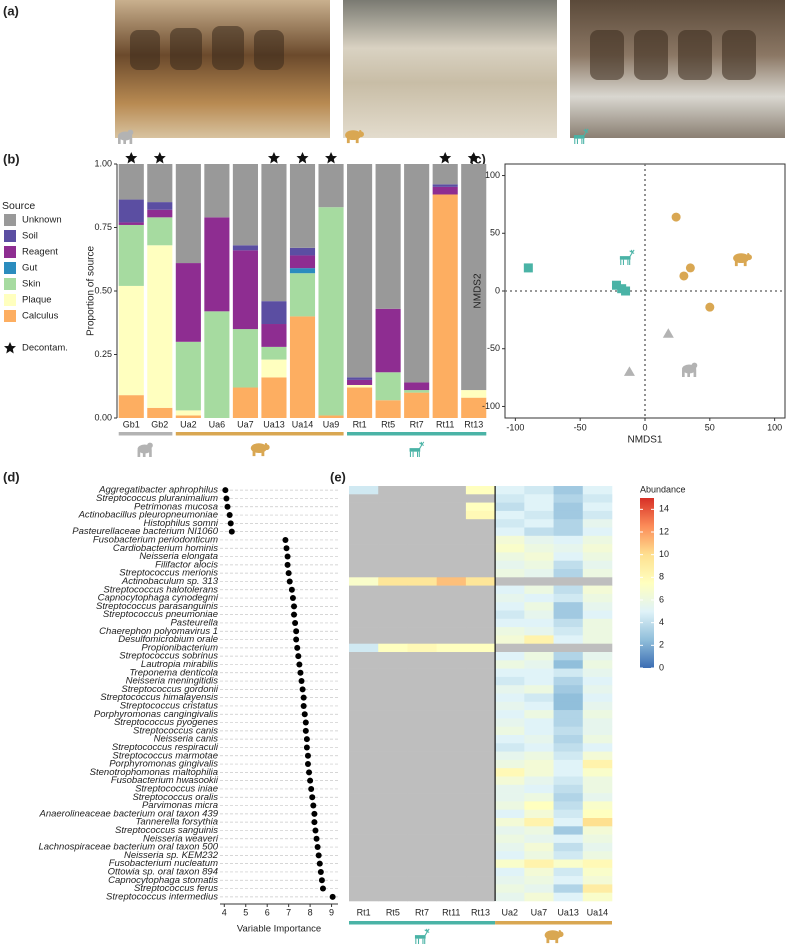 The width and height of the screenshot is (788, 944). What do you see at coordinates (165, 747) in the screenshot?
I see `species-label: Streptococcus respiraculi` at bounding box center [165, 747].